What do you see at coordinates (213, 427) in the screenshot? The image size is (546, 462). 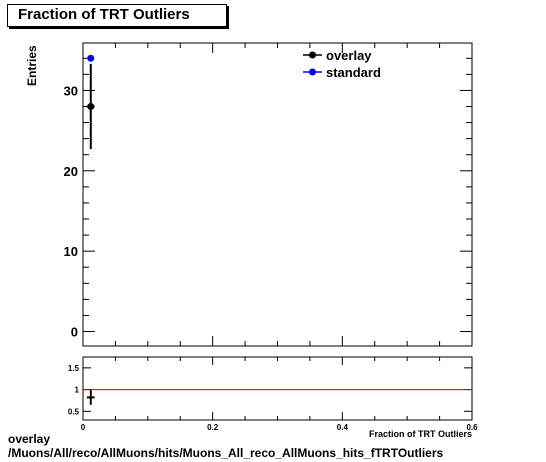 I see `ratio-x-tick-label: 0.2` at bounding box center [213, 427].